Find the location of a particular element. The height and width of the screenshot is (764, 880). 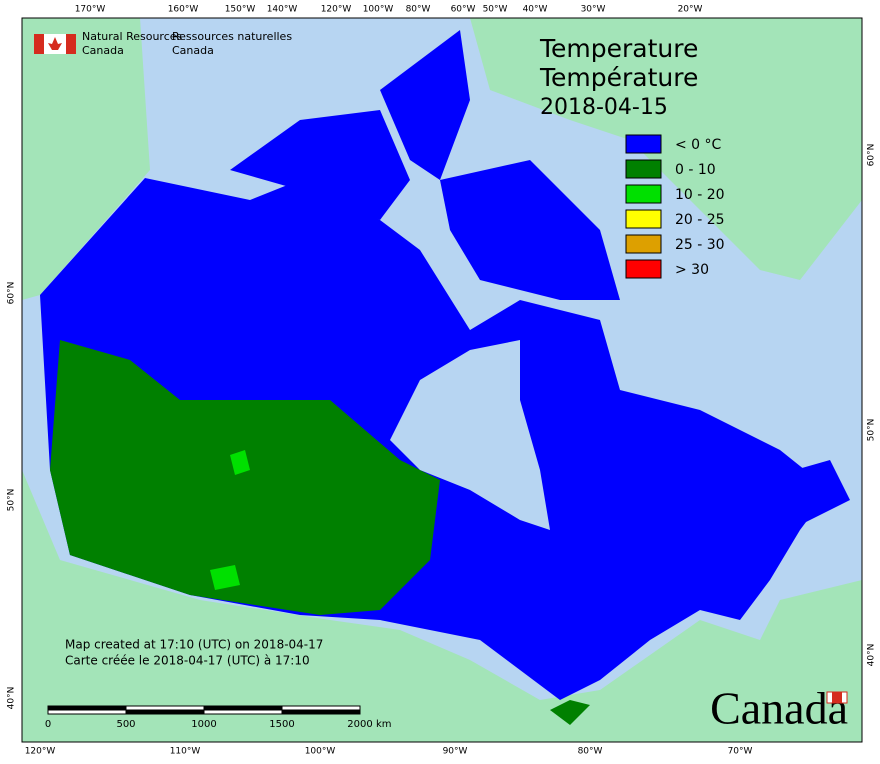

maple-leaf is located at coordinates (55, 43).